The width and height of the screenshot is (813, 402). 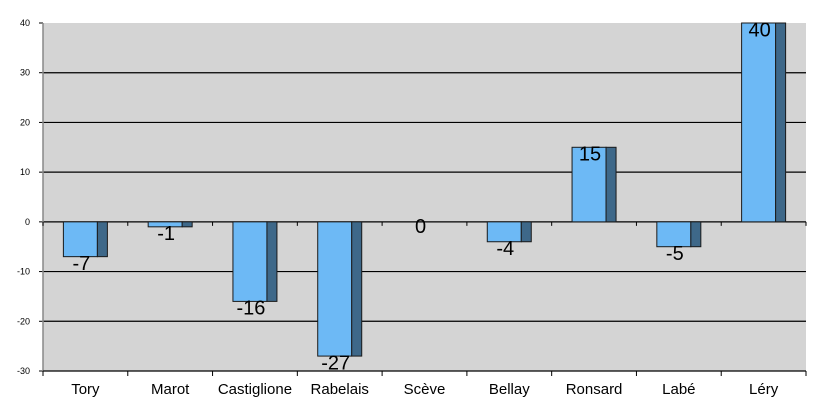 What do you see at coordinates (81, 264) in the screenshot?
I see `data-label: -7` at bounding box center [81, 264].